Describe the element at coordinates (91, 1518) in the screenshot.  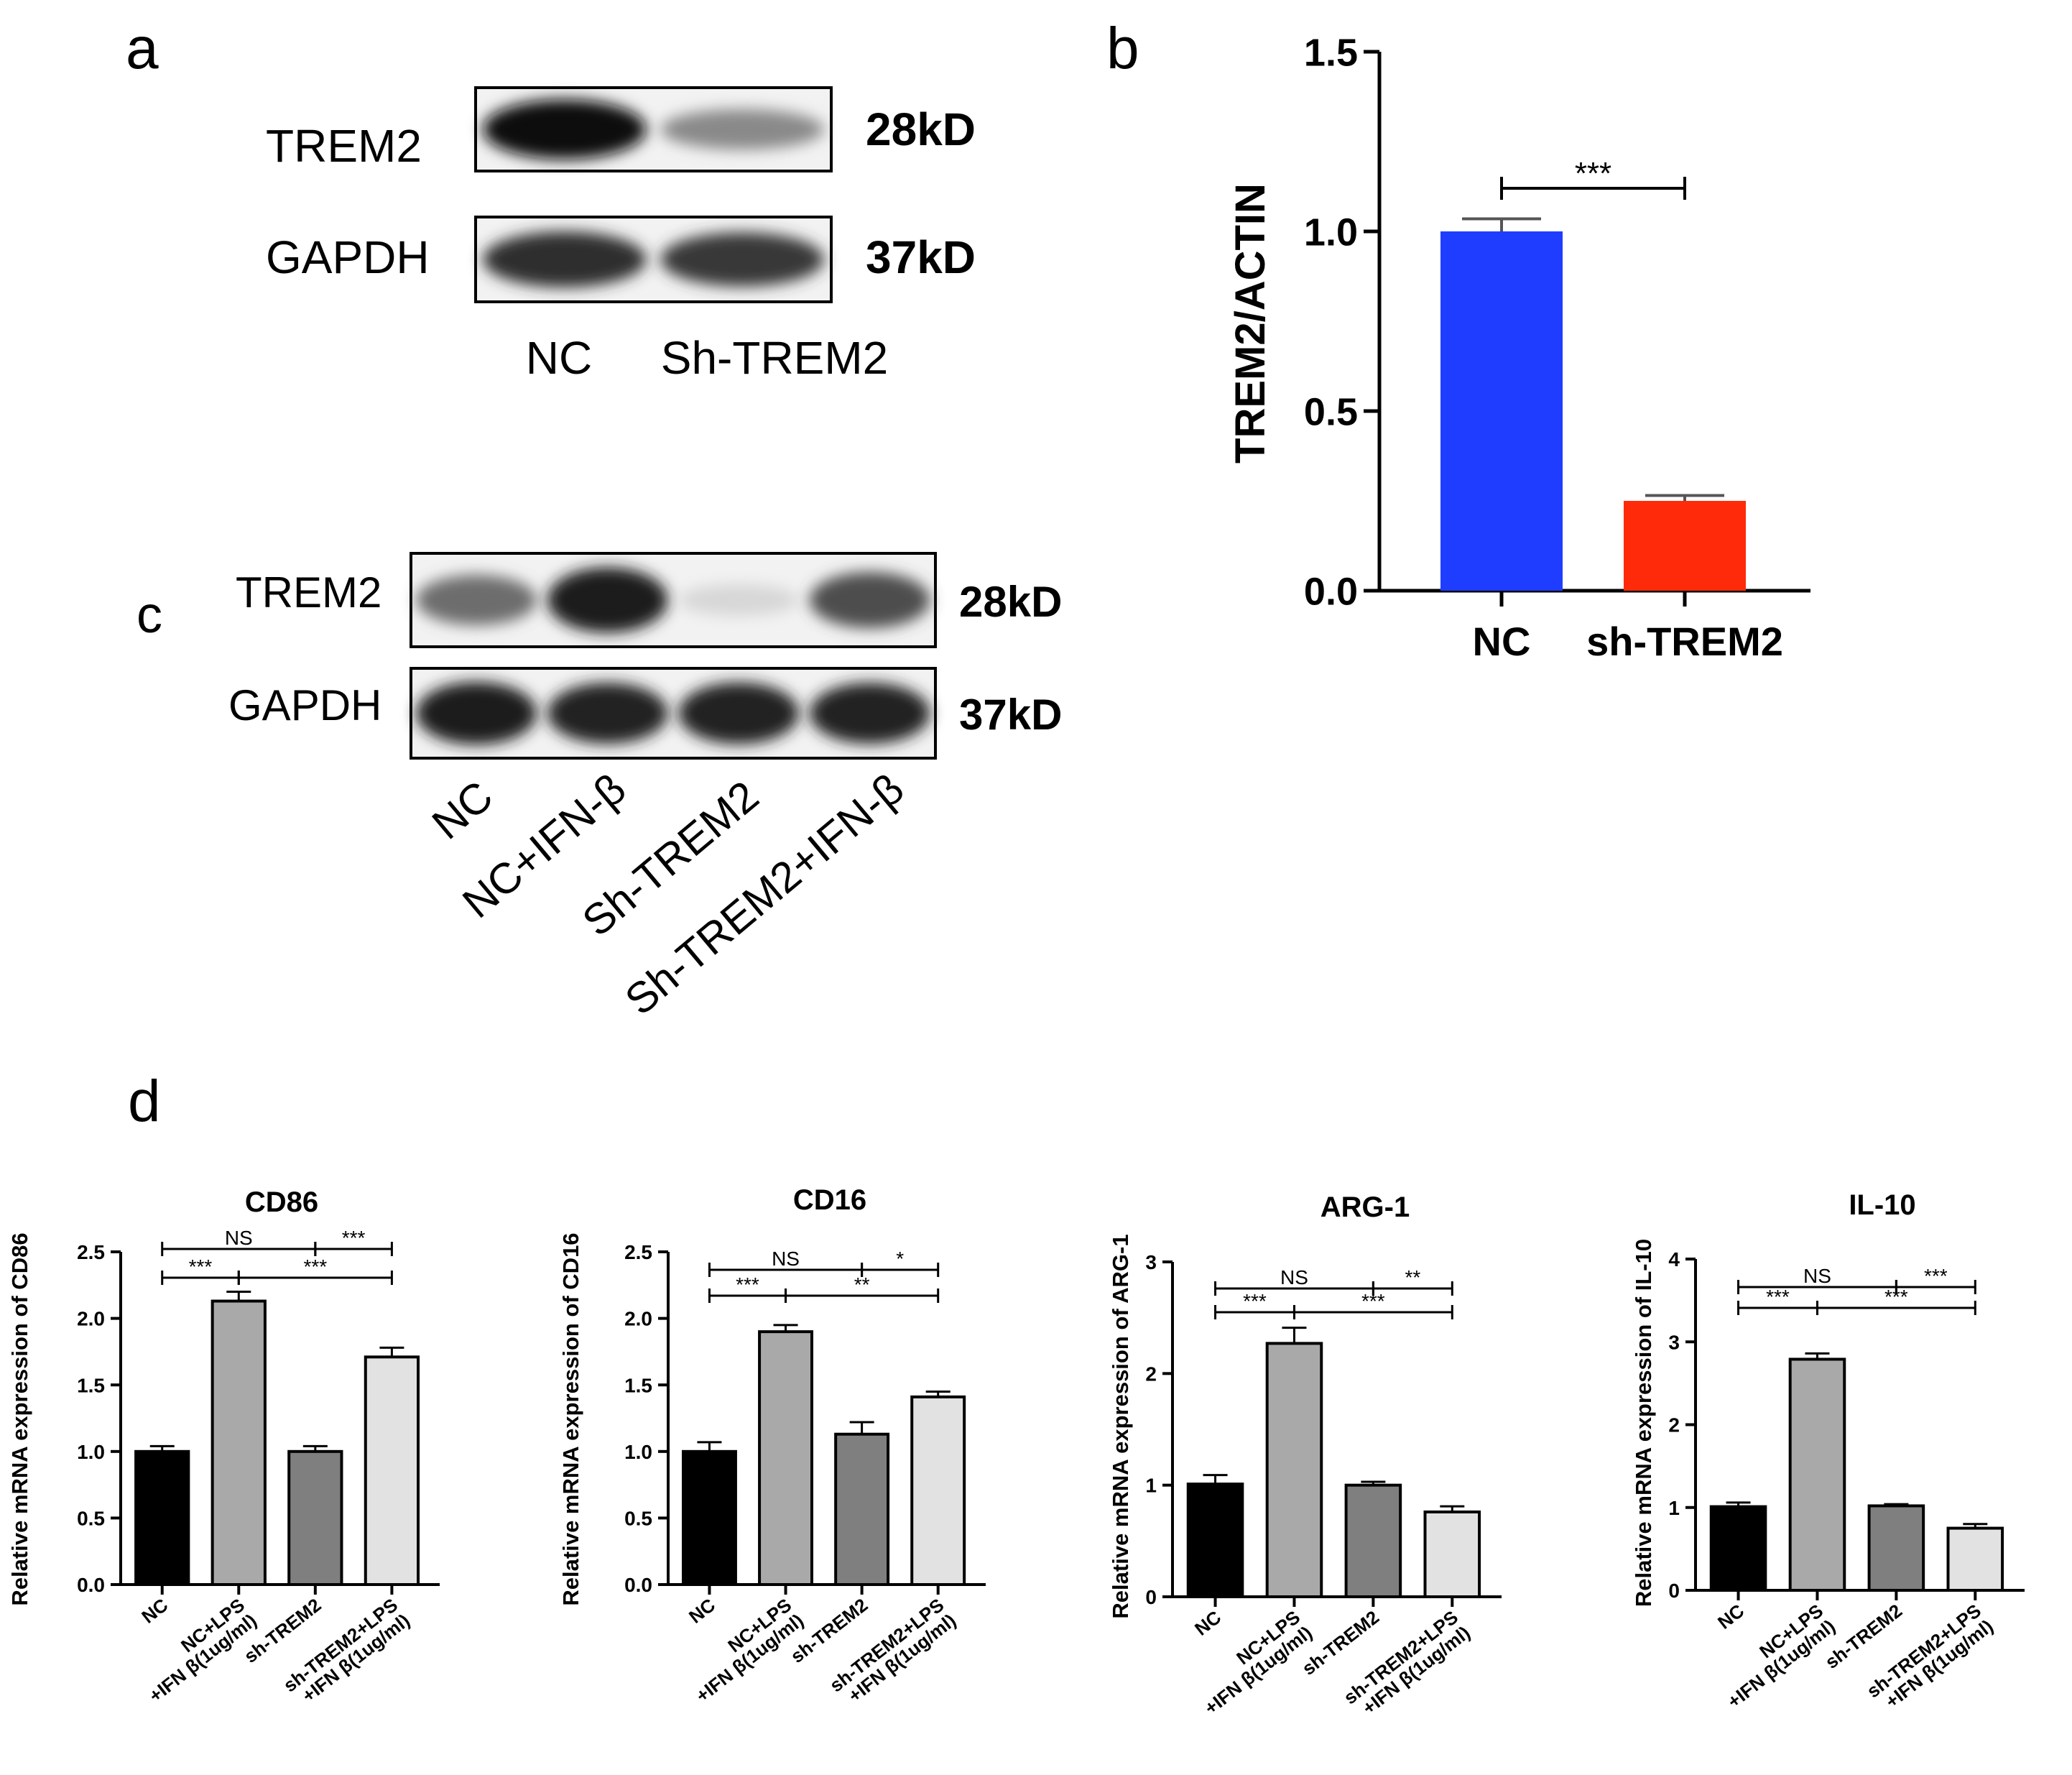
I see `cd86-ytick-label-1: 0.5` at that location.